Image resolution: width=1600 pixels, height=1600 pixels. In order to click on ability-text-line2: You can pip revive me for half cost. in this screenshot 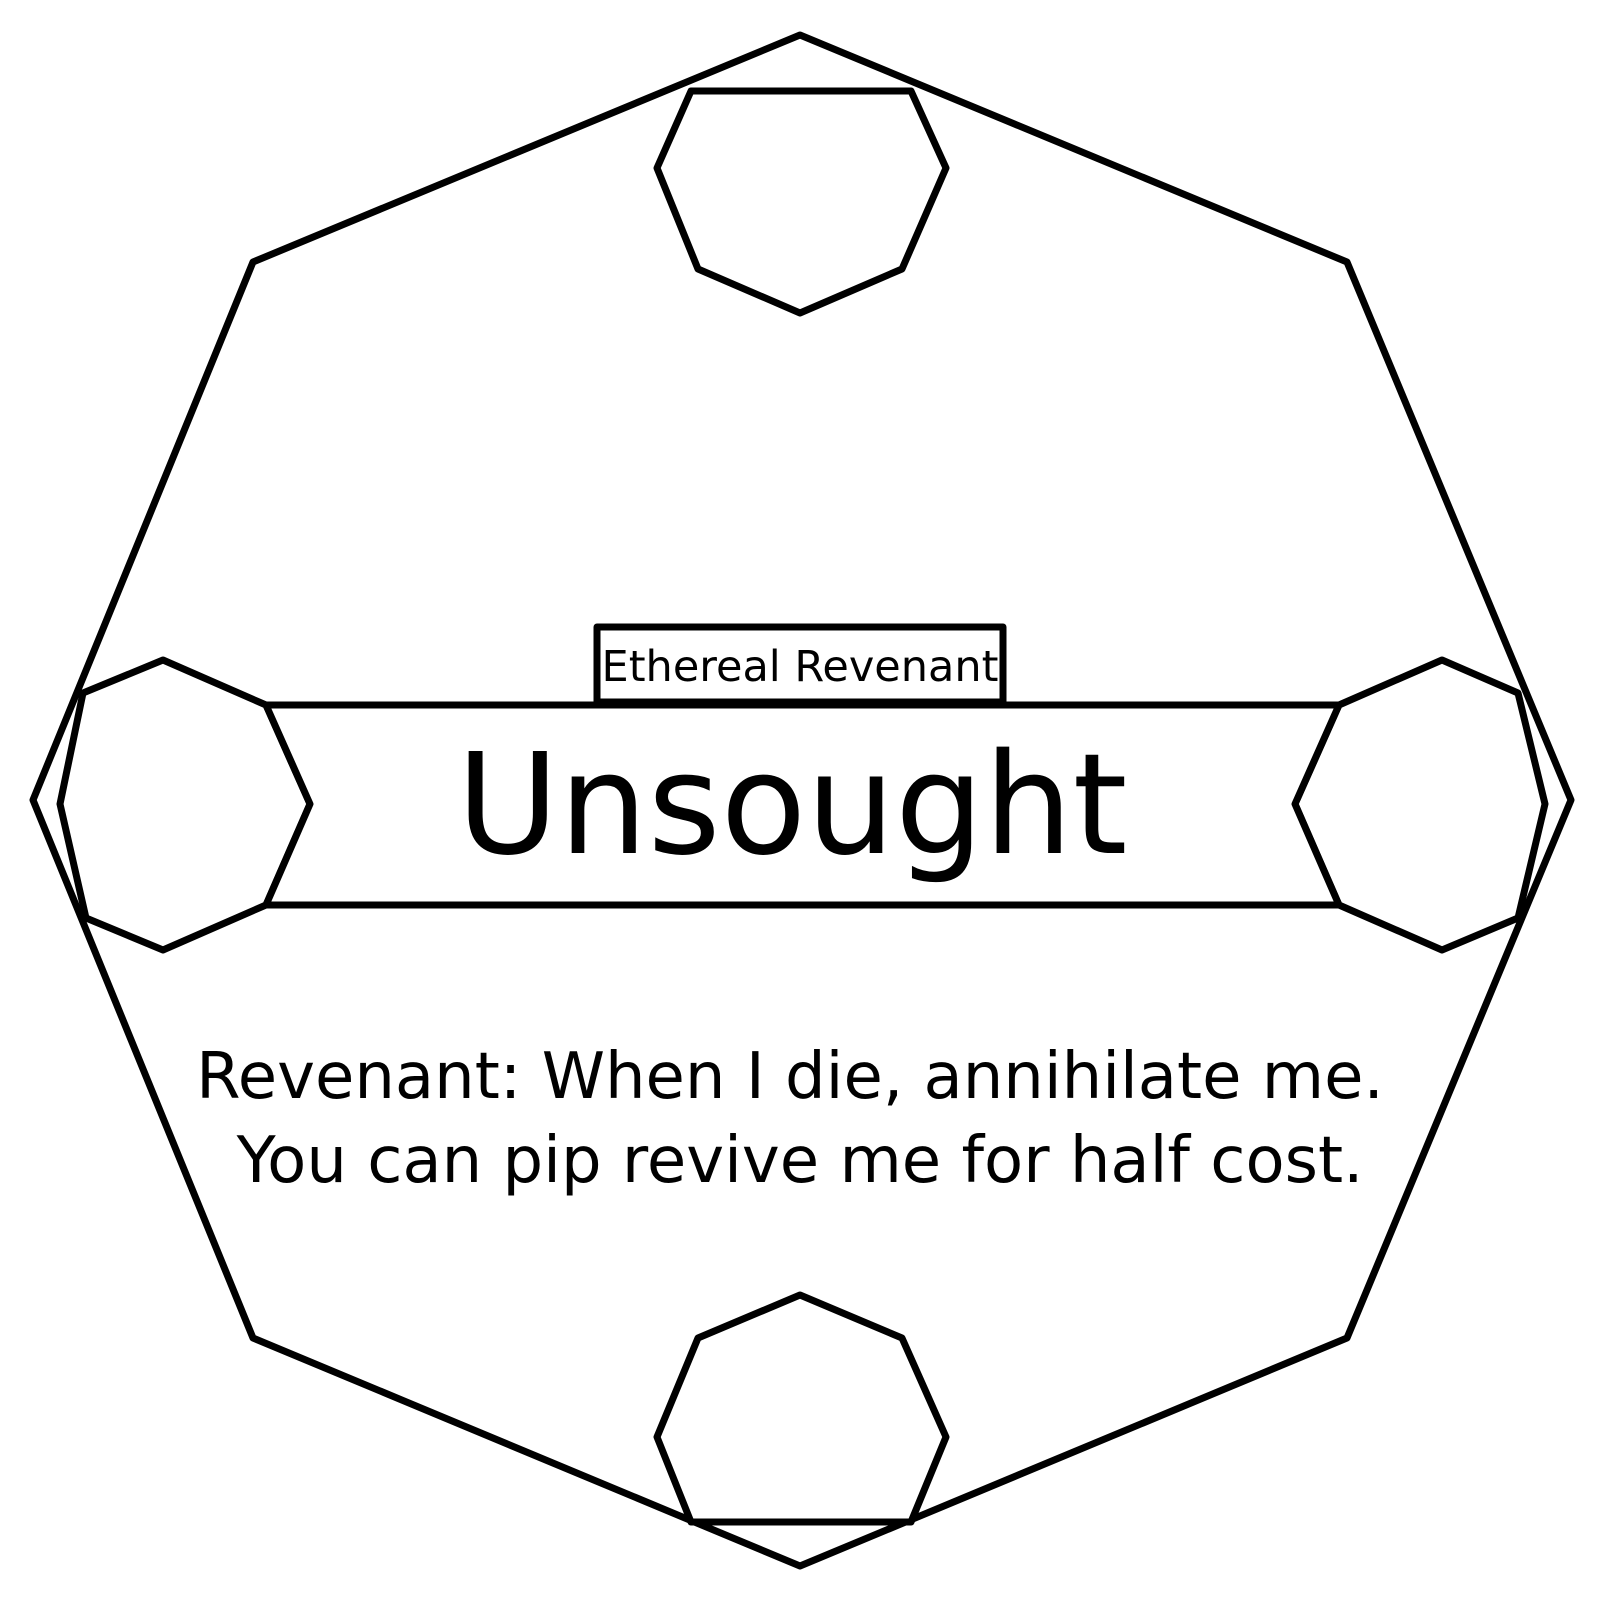, I will do `click(800, 1161)`.